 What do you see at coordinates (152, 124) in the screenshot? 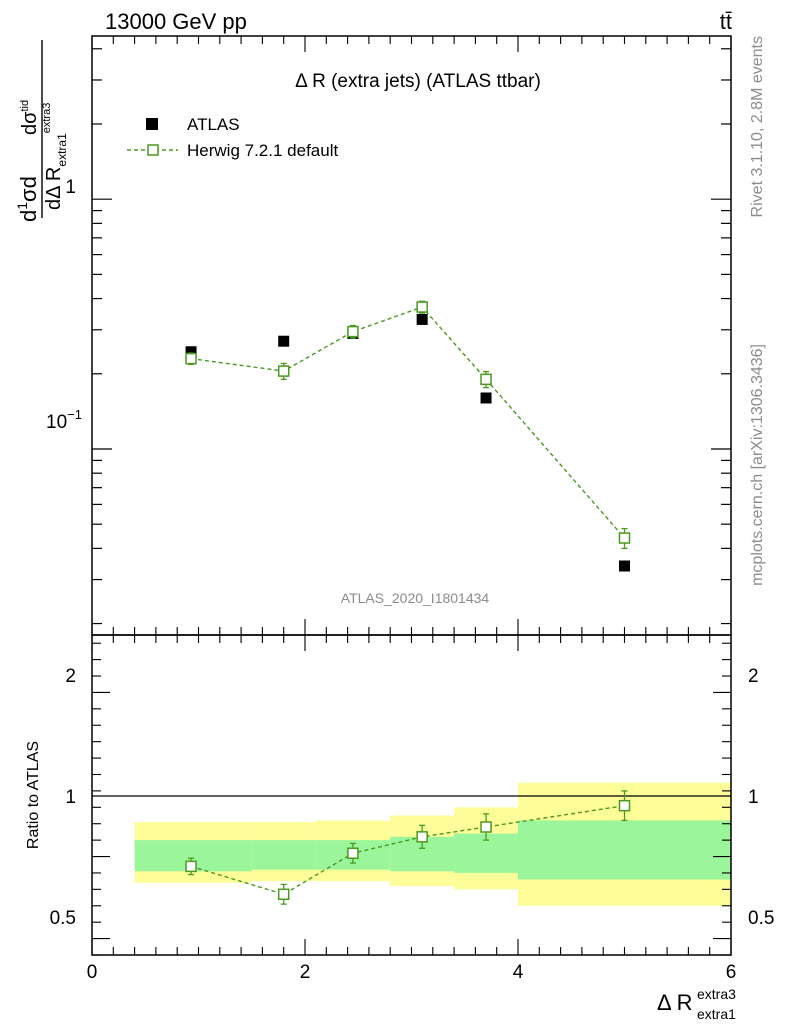
I see `legend-atlas-marker` at bounding box center [152, 124].